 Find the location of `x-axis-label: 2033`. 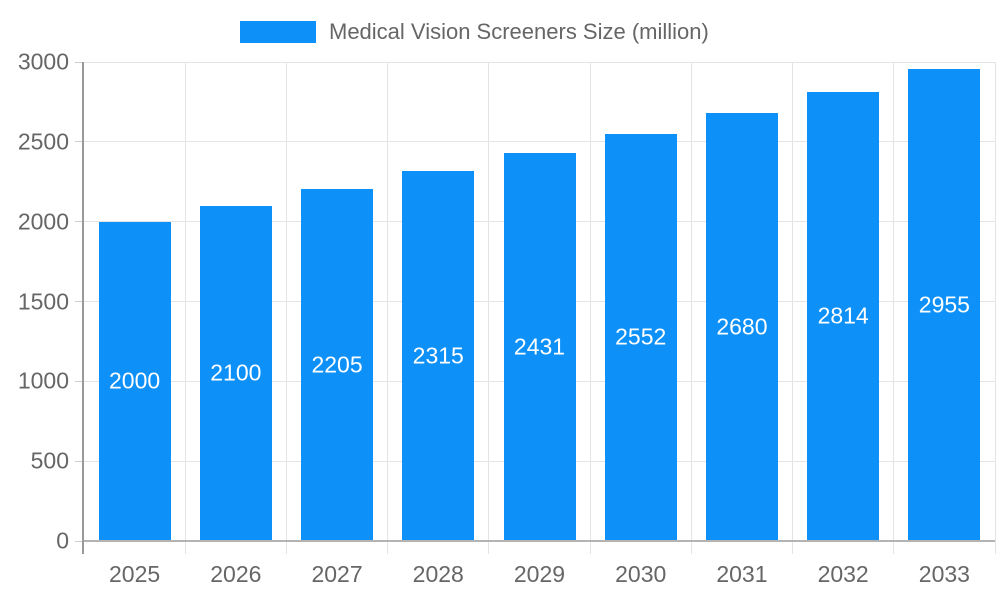

x-axis-label: 2033 is located at coordinates (944, 574).